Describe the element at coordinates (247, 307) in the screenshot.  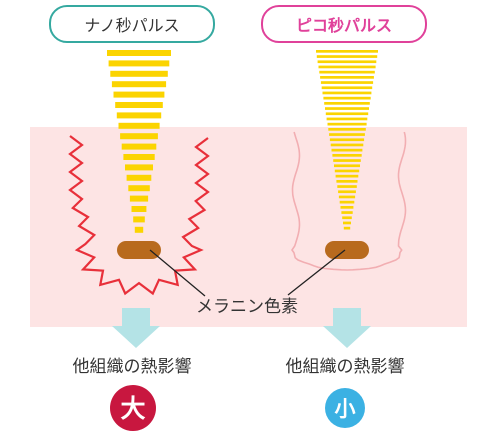
I see `melanin-label: メラニン色素` at that location.